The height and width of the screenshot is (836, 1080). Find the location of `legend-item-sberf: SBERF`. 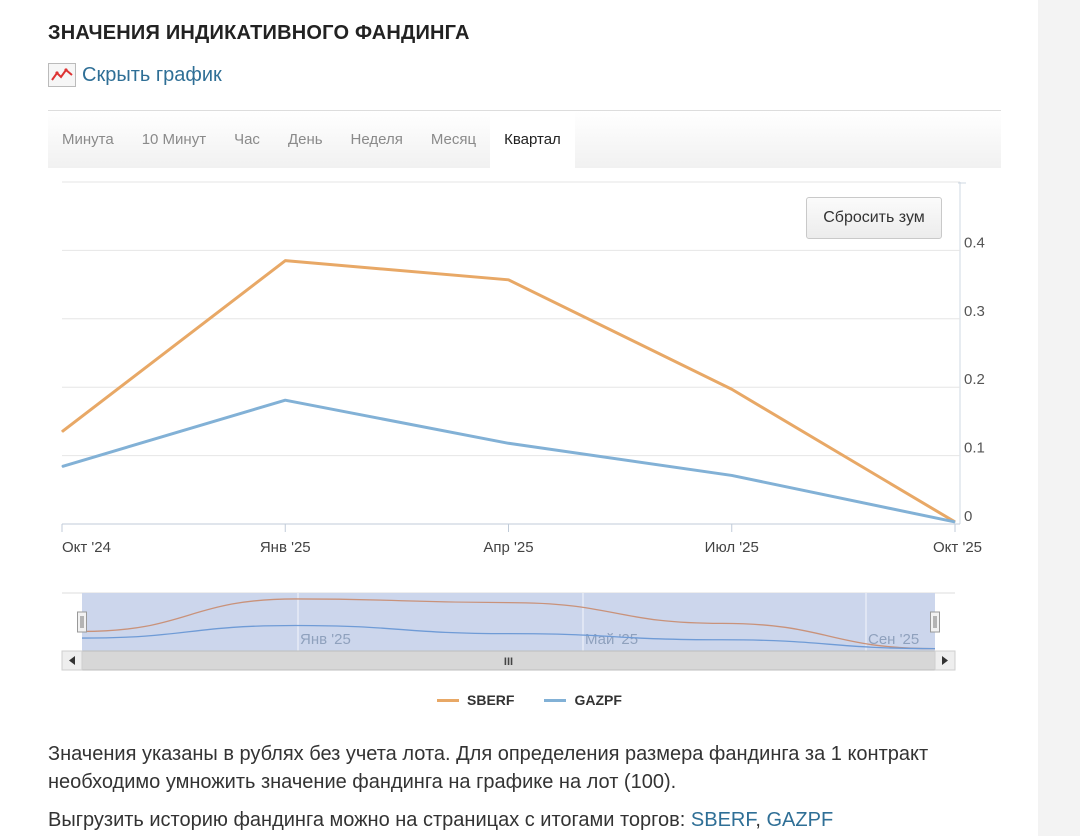

legend-item-sberf: SBERF is located at coordinates (475, 700).